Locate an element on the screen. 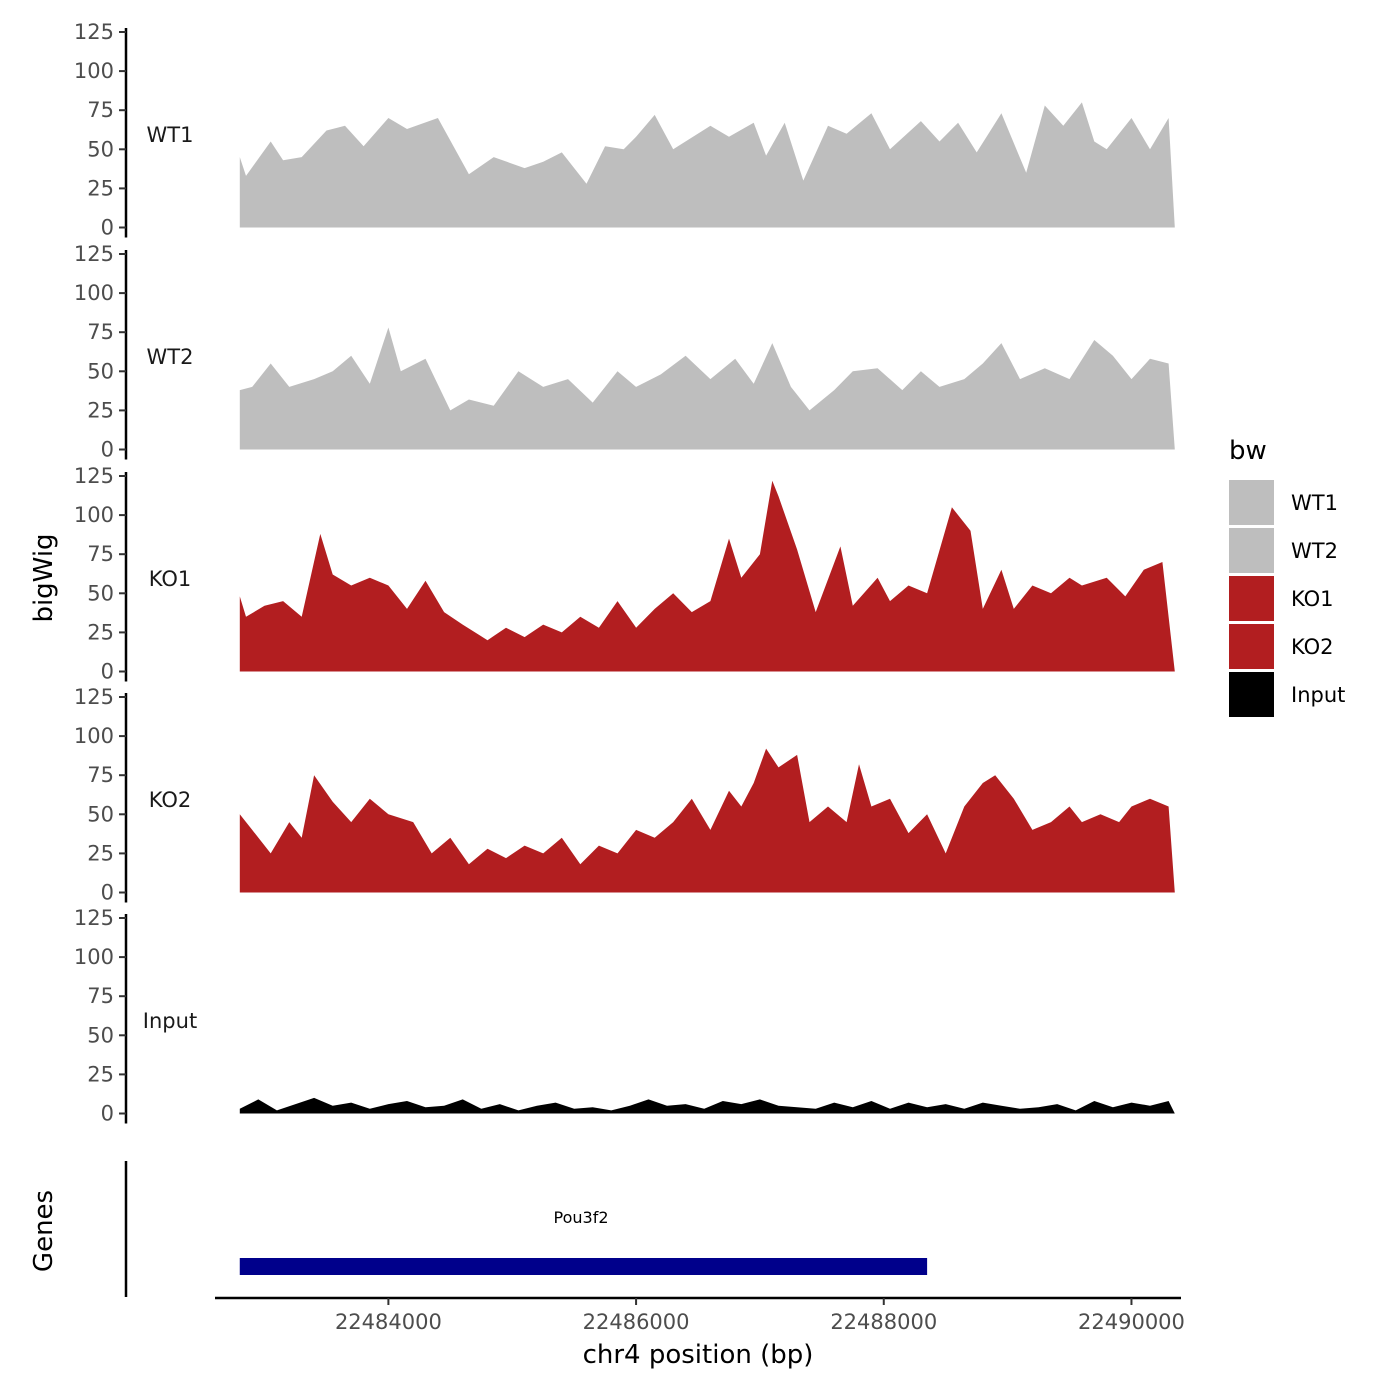 Image resolution: width=1400 pixels, height=1400 pixels. gene-bar is located at coordinates (583, 1266).